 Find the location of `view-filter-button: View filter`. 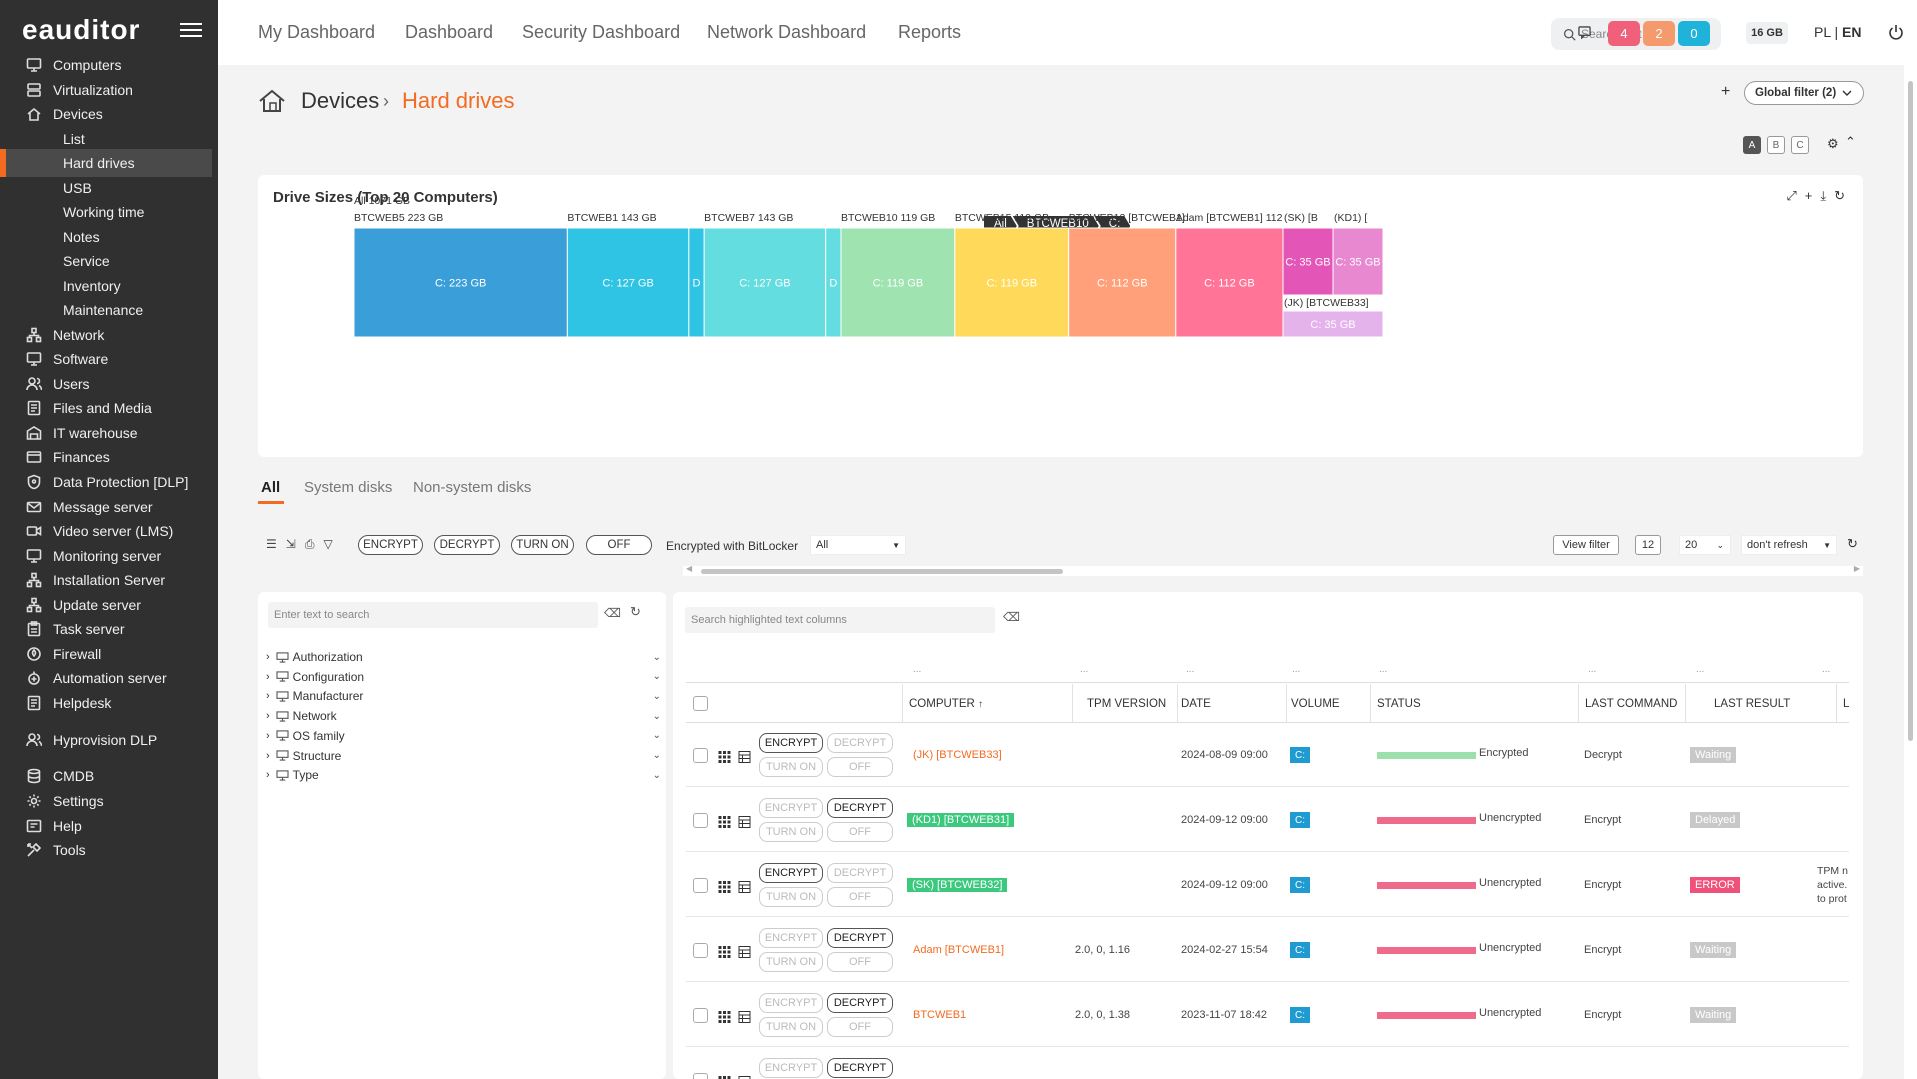

view-filter-button: View filter is located at coordinates (1586, 545).